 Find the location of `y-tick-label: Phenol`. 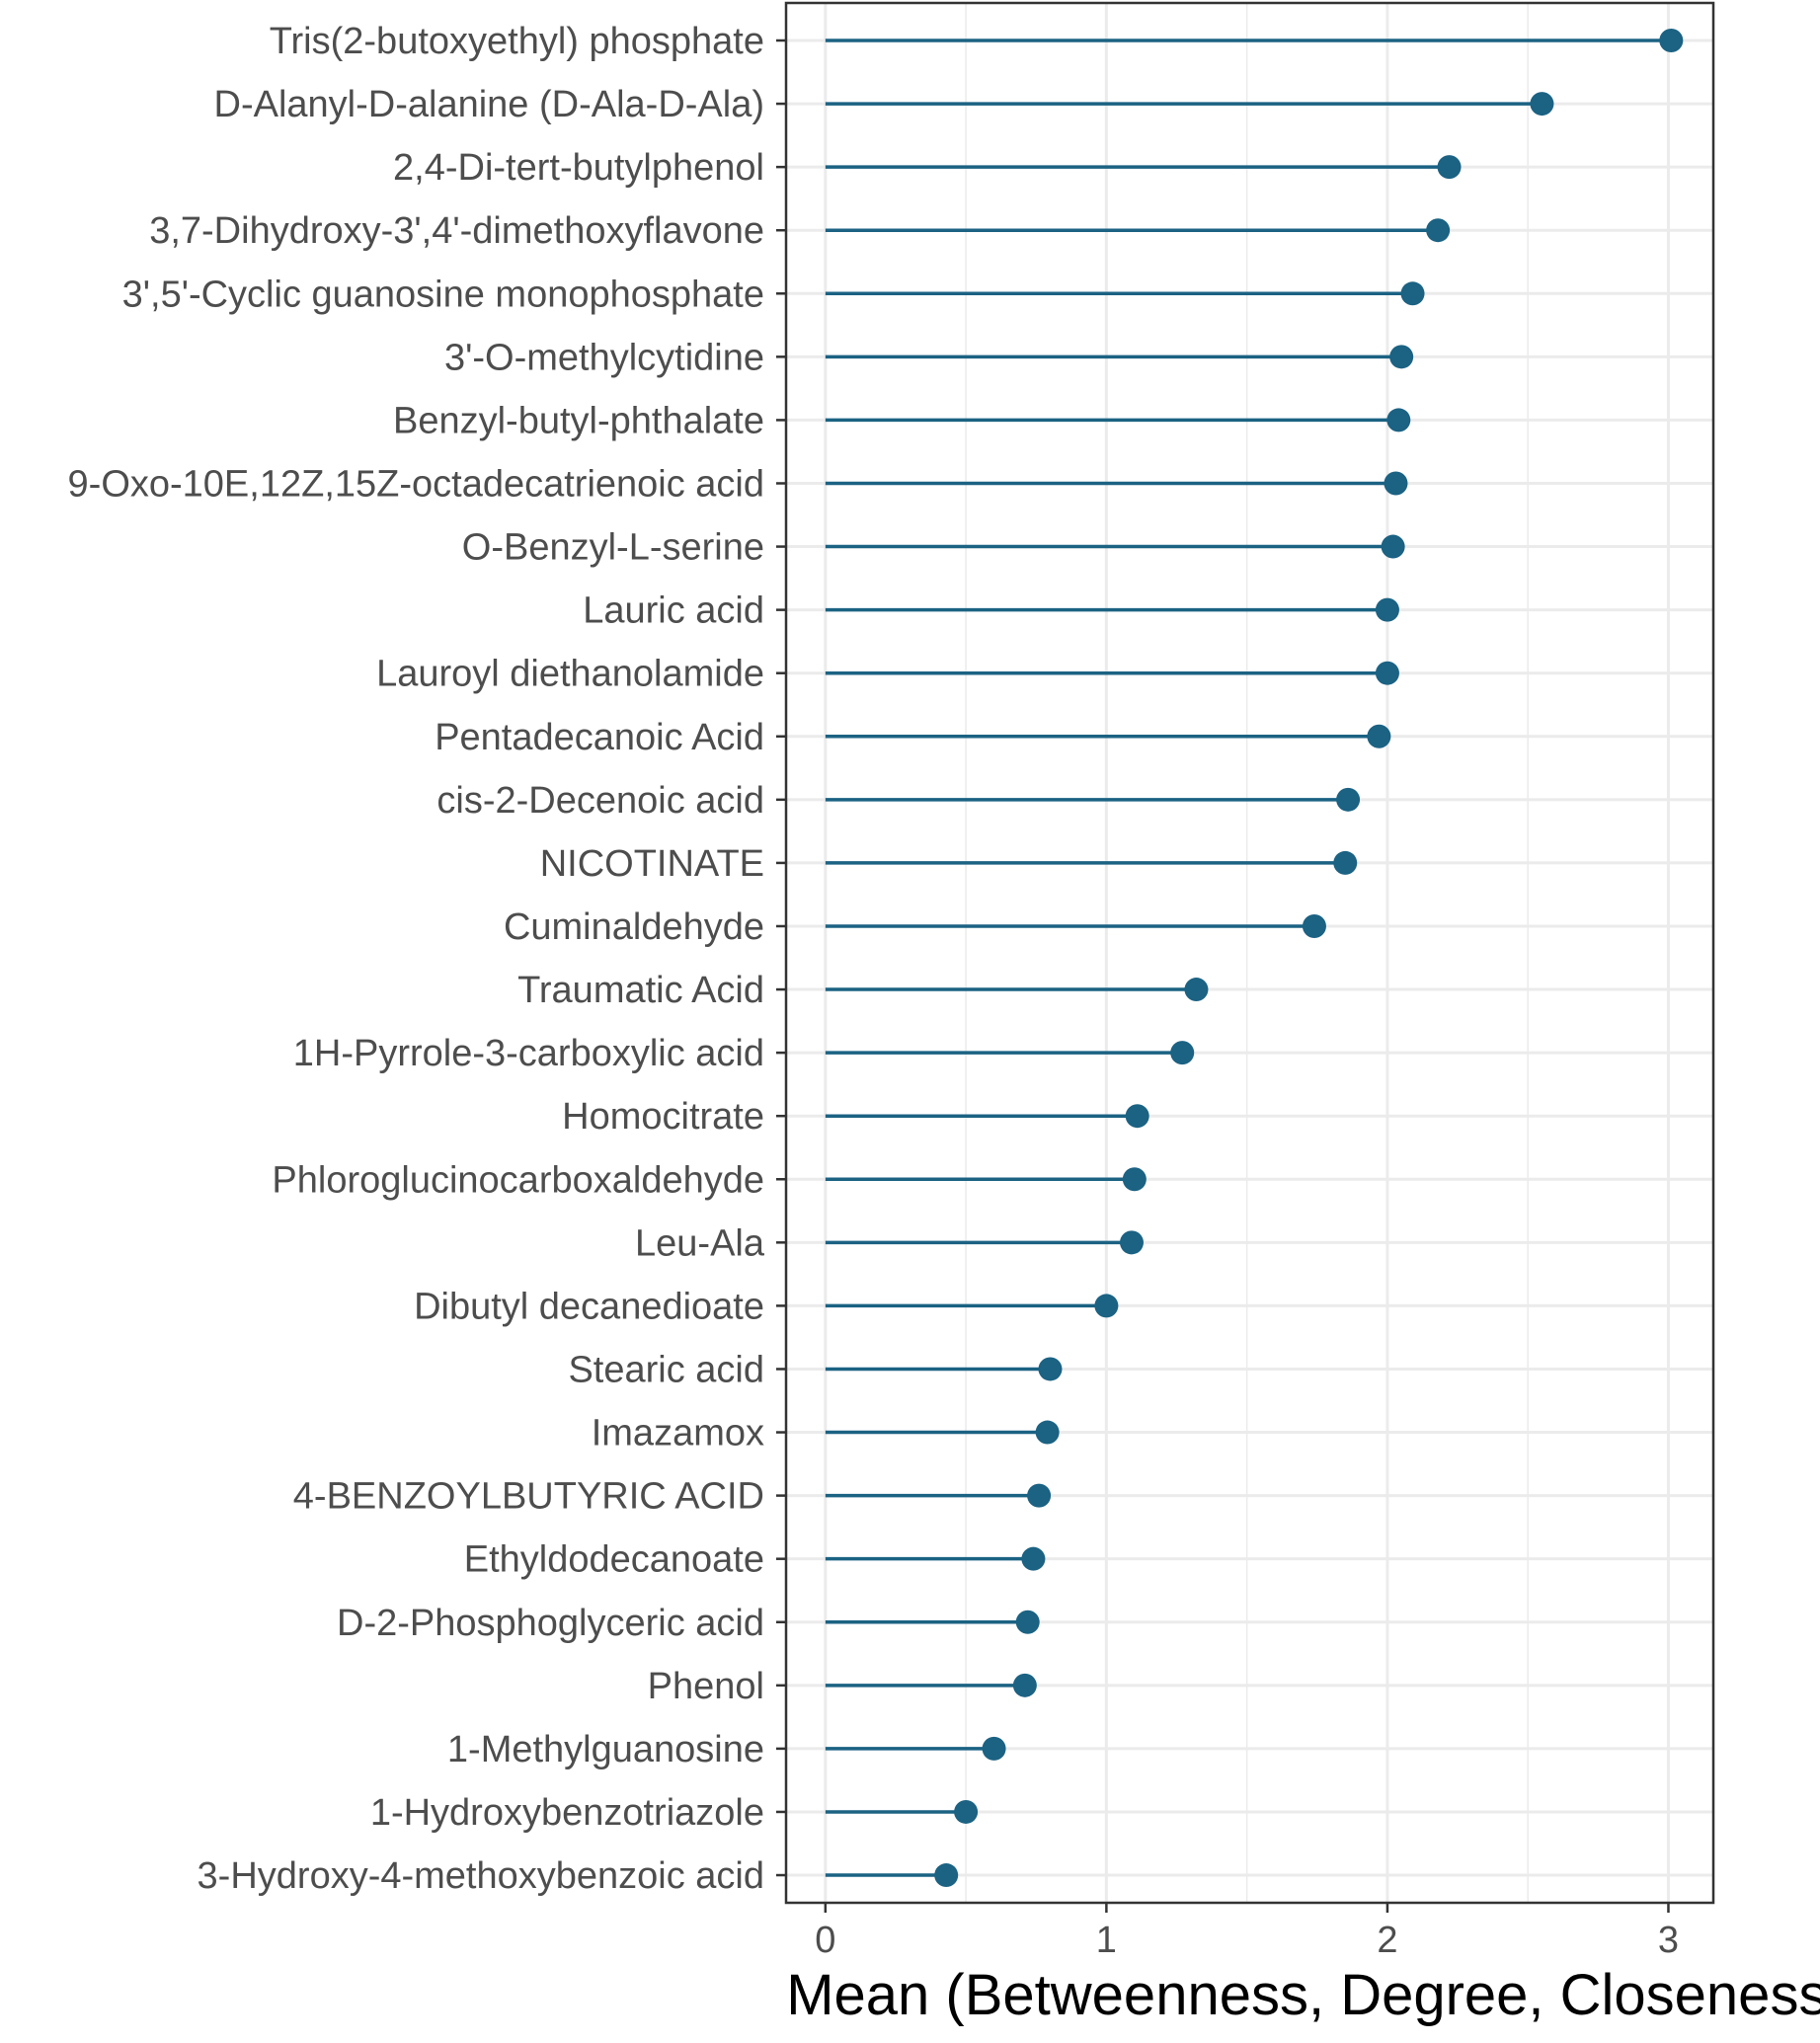

y-tick-label: Phenol is located at coordinates (706, 1686).